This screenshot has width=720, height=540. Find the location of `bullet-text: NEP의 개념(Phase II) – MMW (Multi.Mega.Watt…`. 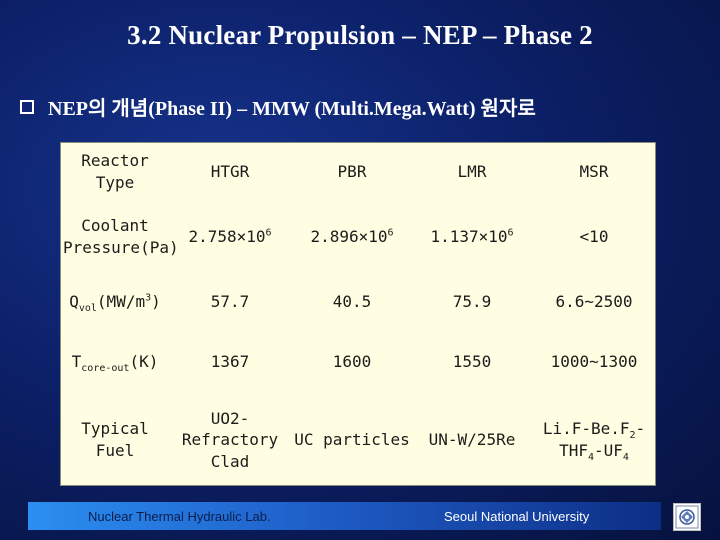

bullet-text: NEP의 개념(Phase II) – MMW (Multi.Mega.Watt… is located at coordinates (292, 109).